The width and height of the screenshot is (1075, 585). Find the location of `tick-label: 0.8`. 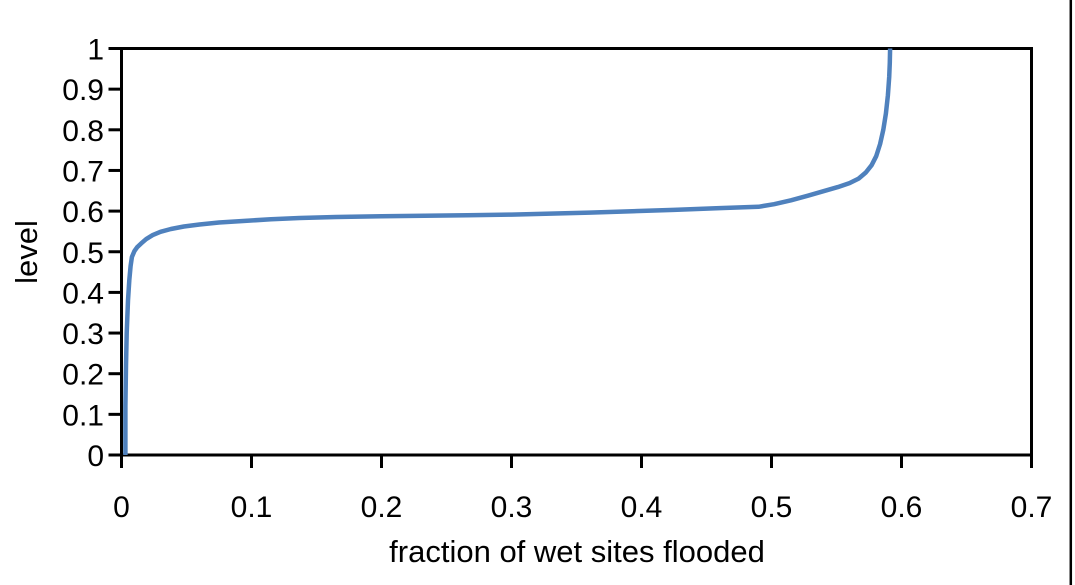

tick-label: 0.8 is located at coordinates (83, 131).